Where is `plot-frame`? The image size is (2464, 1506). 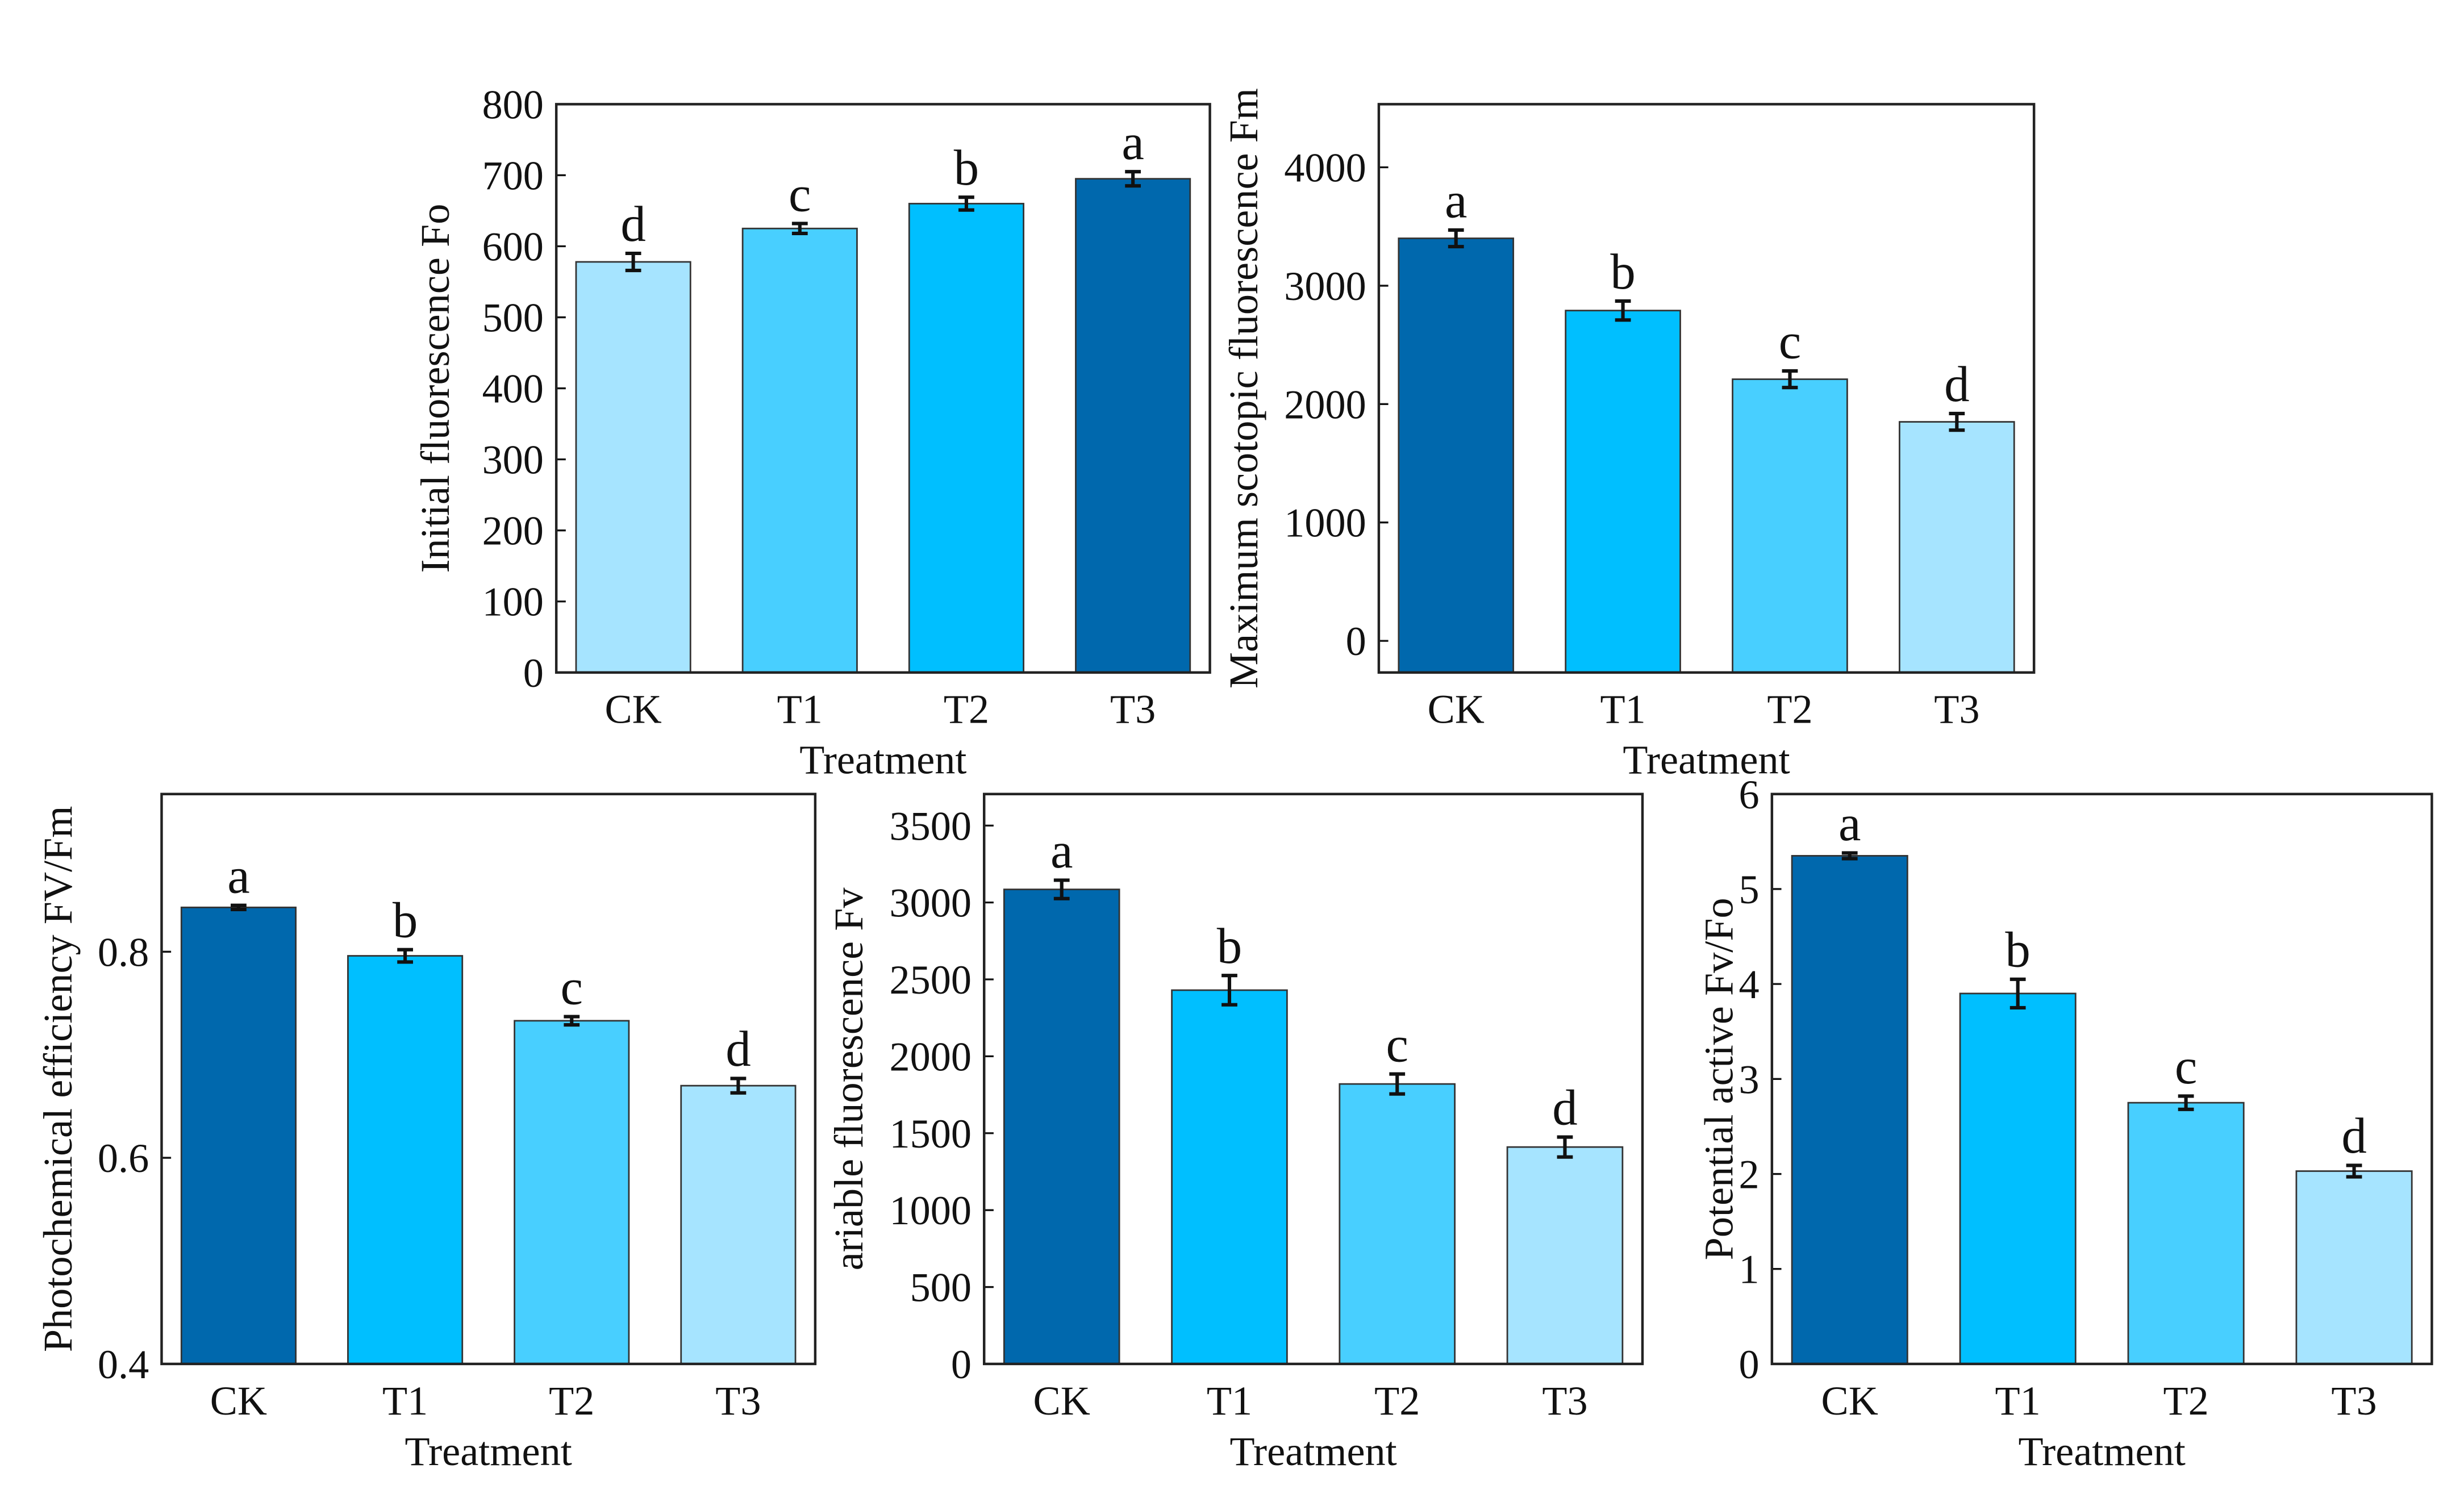 plot-frame is located at coordinates (1706, 388).